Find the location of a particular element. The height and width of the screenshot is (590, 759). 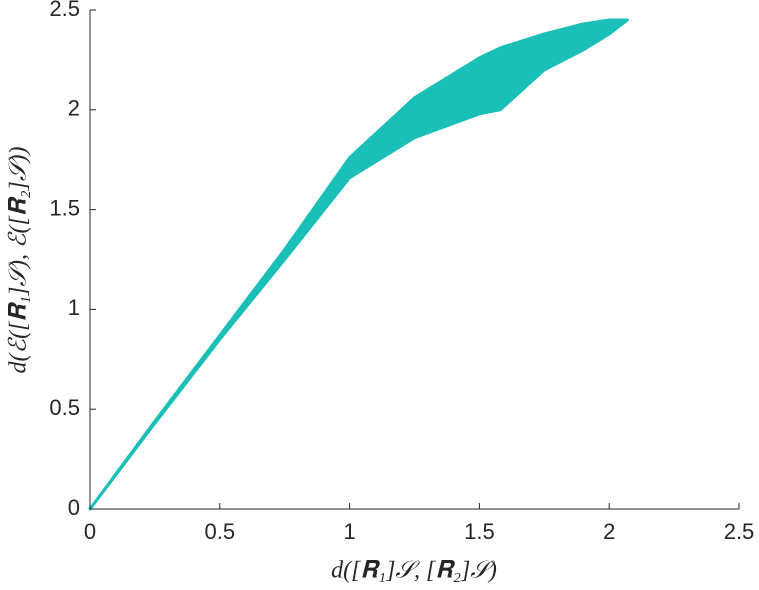

x-tick-label: 1.5 is located at coordinates (479, 531).